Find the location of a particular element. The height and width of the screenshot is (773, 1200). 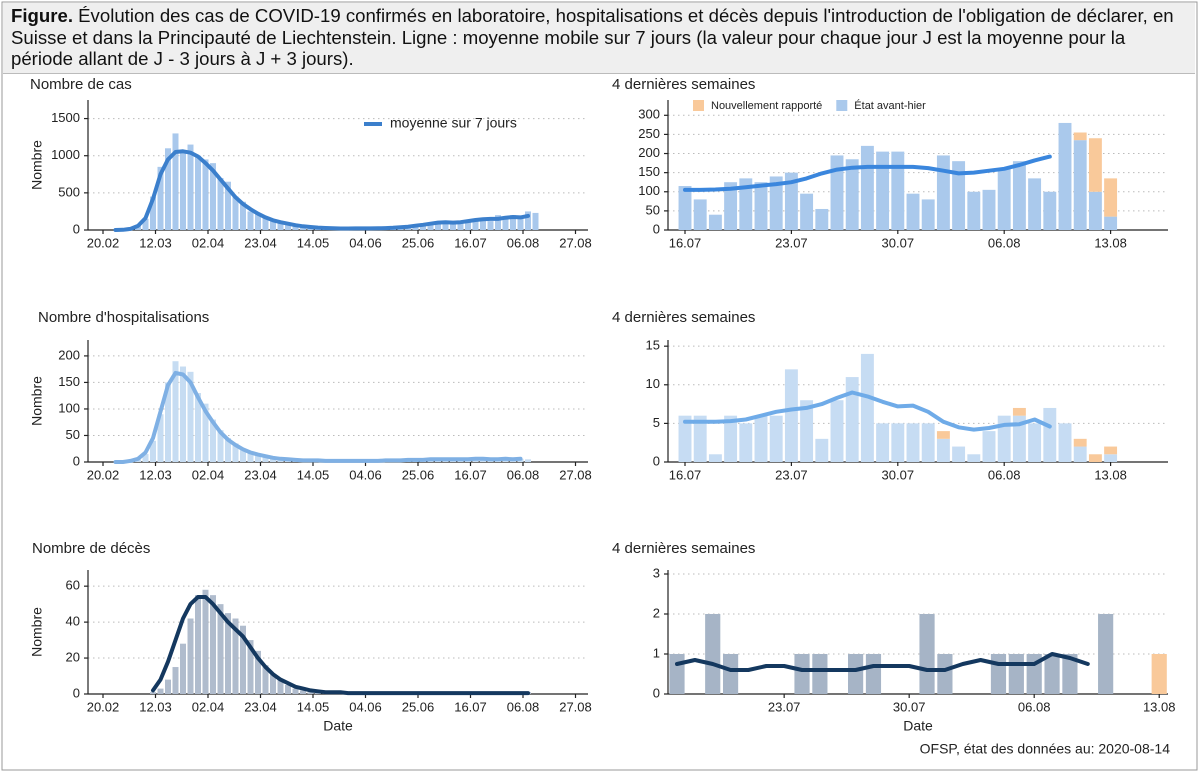

x-tick-label: 12.03 is located at coordinates (155, 242).